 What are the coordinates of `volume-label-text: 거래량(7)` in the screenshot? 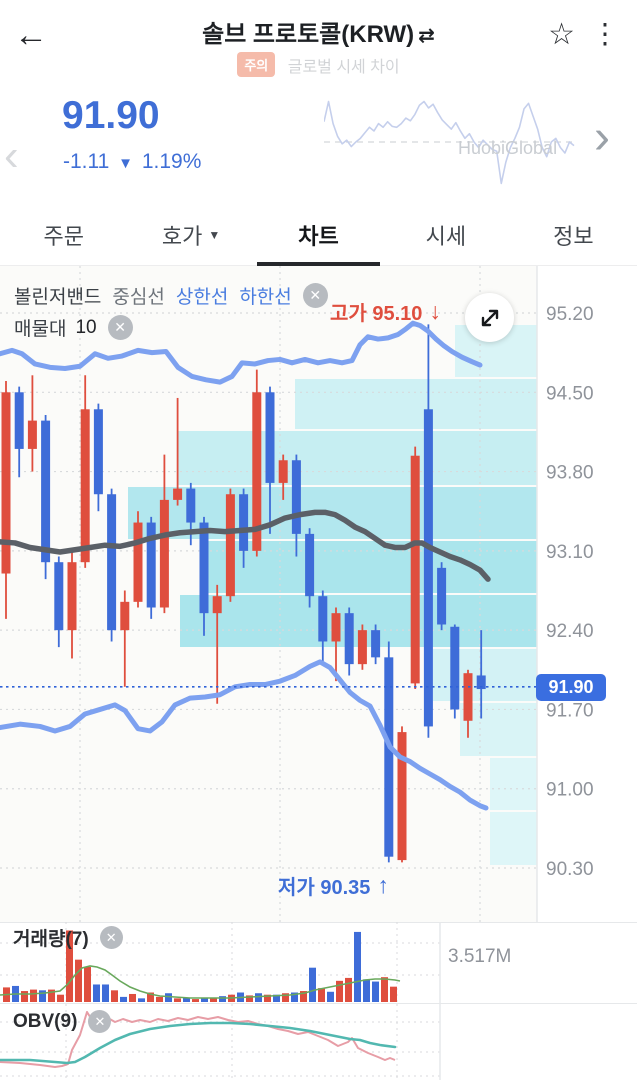 It's located at (51, 939).